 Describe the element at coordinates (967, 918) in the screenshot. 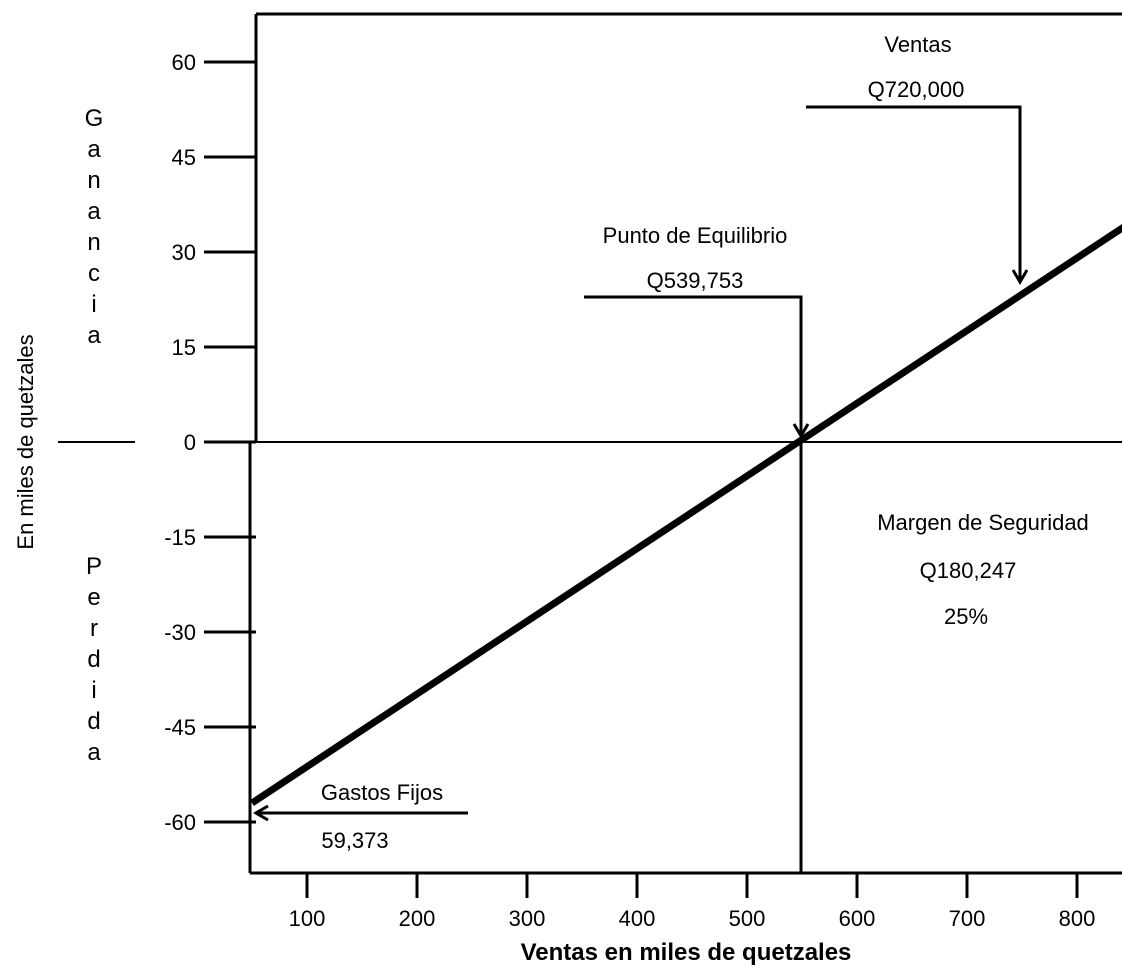

I see `x-tick-label: 700` at that location.